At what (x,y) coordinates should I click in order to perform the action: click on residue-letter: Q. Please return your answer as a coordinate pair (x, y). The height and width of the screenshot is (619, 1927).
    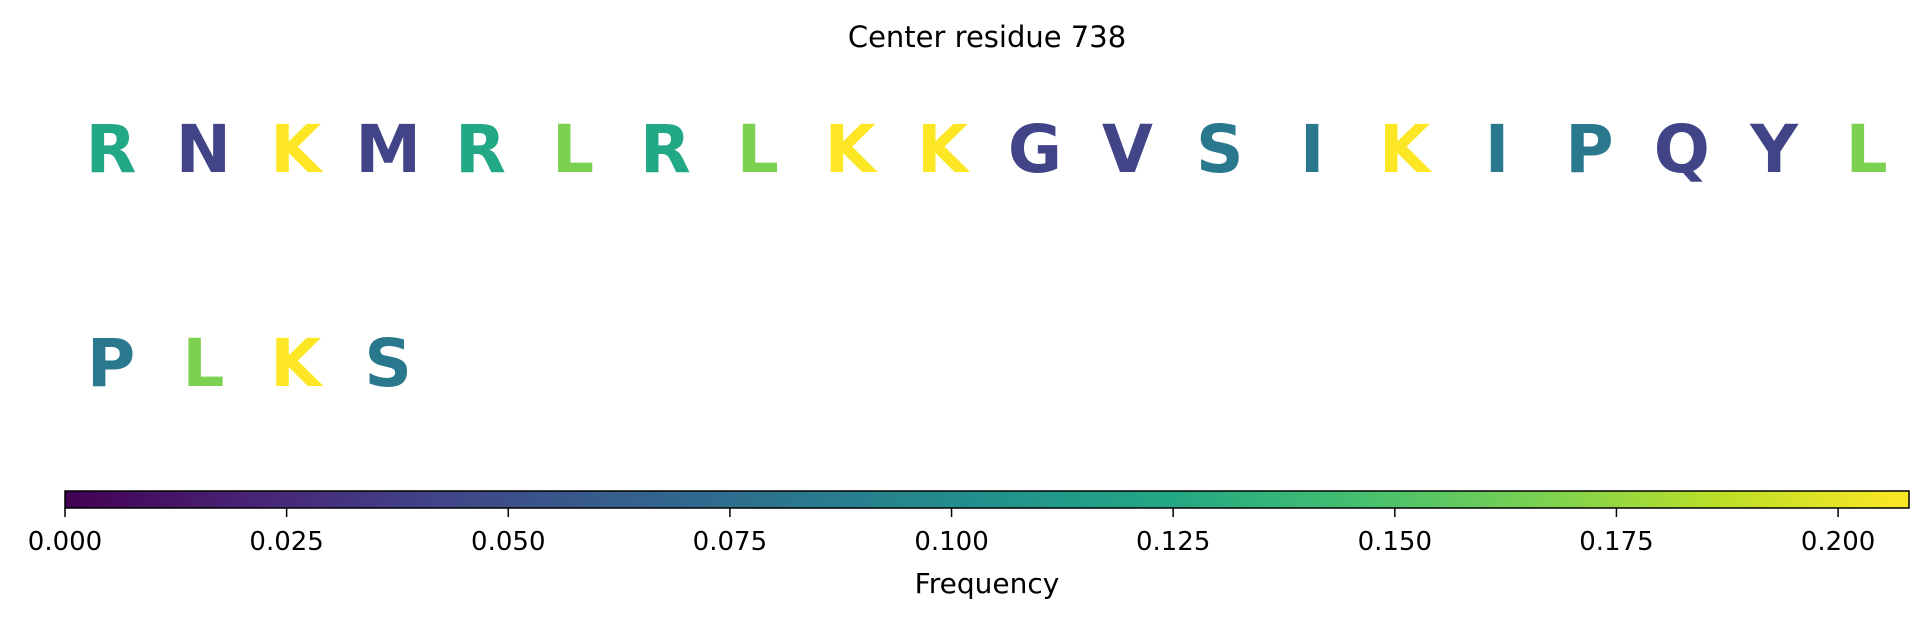
    Looking at the image, I should click on (1682, 149).